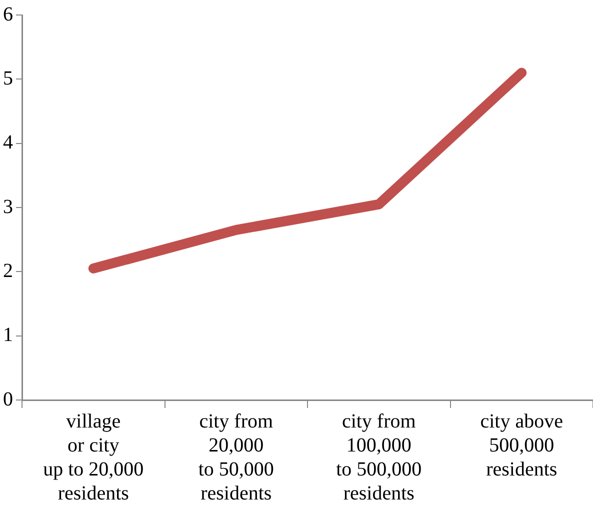  Describe the element at coordinates (8, 399) in the screenshot. I see `y-tick-label: 0` at that location.